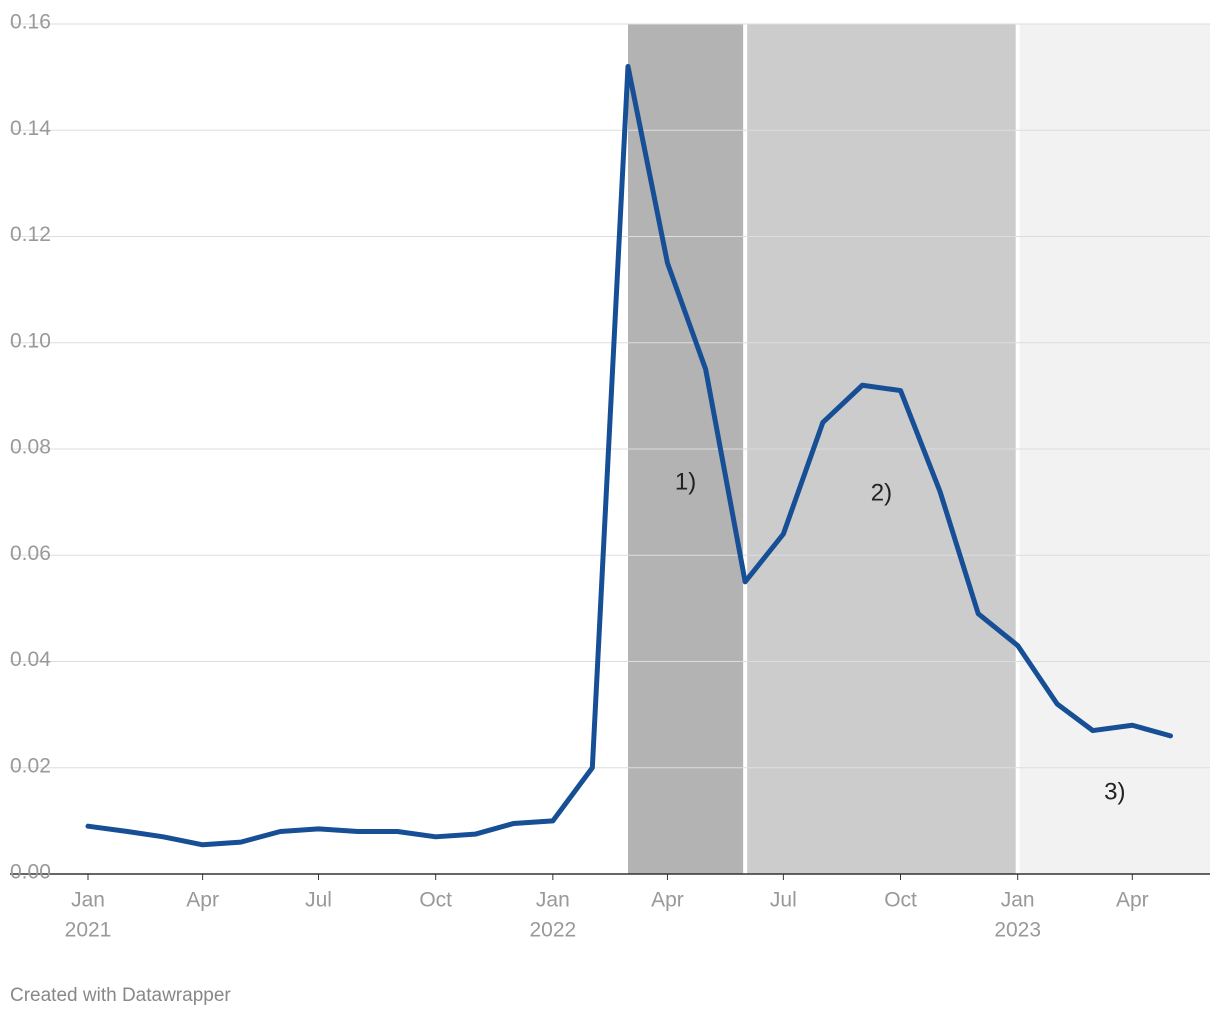 The width and height of the screenshot is (1220, 1020). I want to click on y-tick-label: 0.10, so click(30, 340).